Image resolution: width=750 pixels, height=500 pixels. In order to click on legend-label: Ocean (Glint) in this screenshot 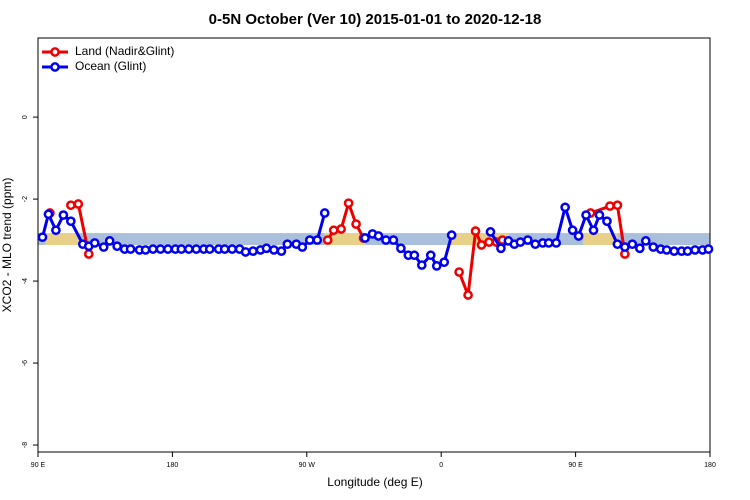, I will do `click(110, 66)`.